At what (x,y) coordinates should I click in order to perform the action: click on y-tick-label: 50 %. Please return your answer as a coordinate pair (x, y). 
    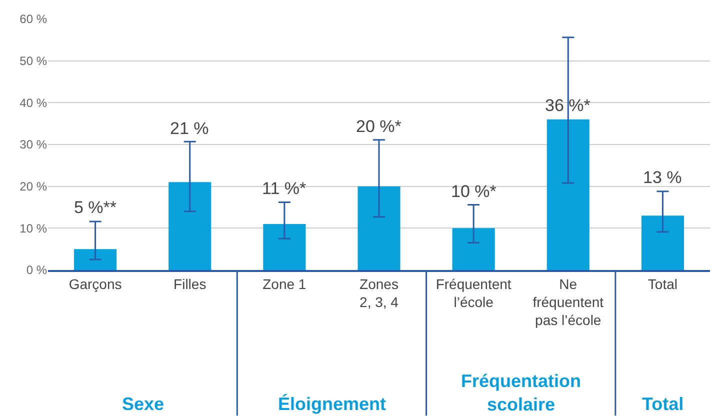
    Looking at the image, I should click on (34, 61).